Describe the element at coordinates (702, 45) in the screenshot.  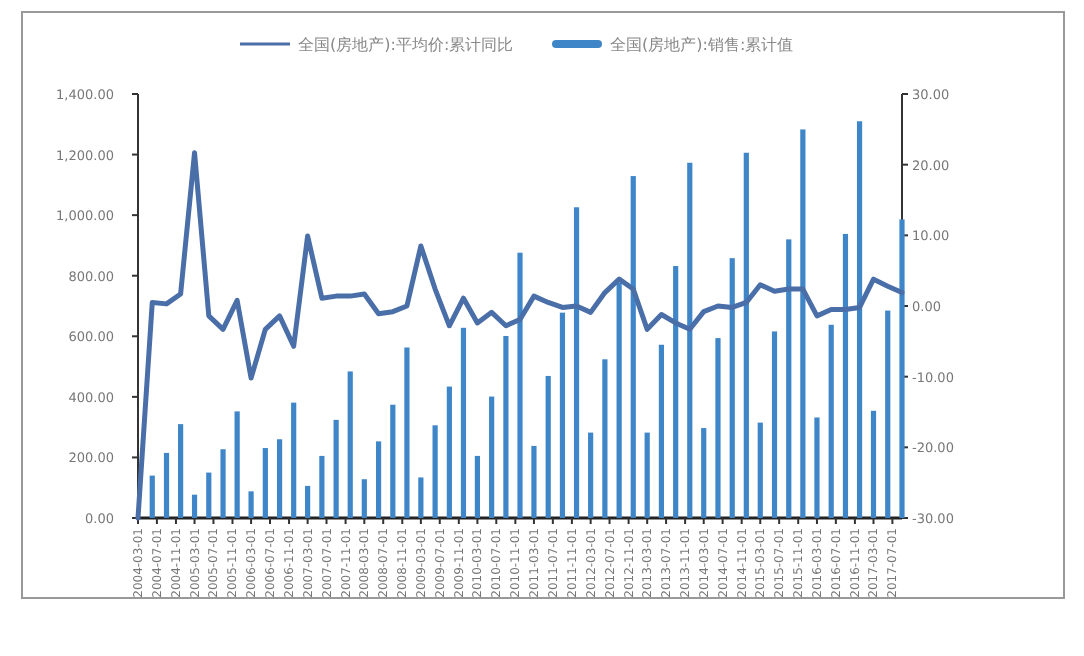
I see `legend-label: 全国(房地产):销售:累计值` at that location.